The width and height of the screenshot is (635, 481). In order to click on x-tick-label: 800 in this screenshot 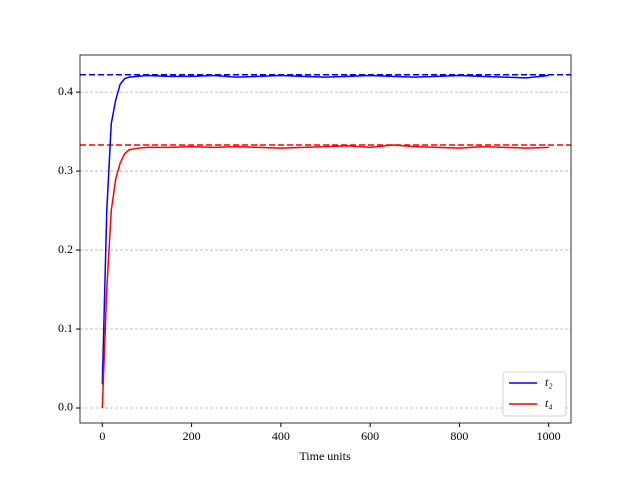, I will do `click(459, 436)`.